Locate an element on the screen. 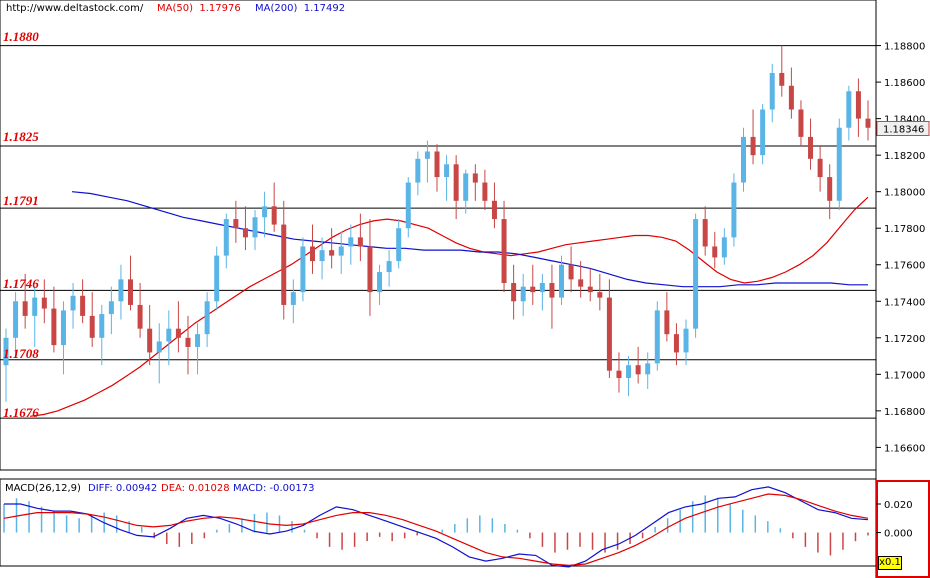 The height and width of the screenshot is (578, 930). price-tick-label: 1.16800 is located at coordinates (904, 412).